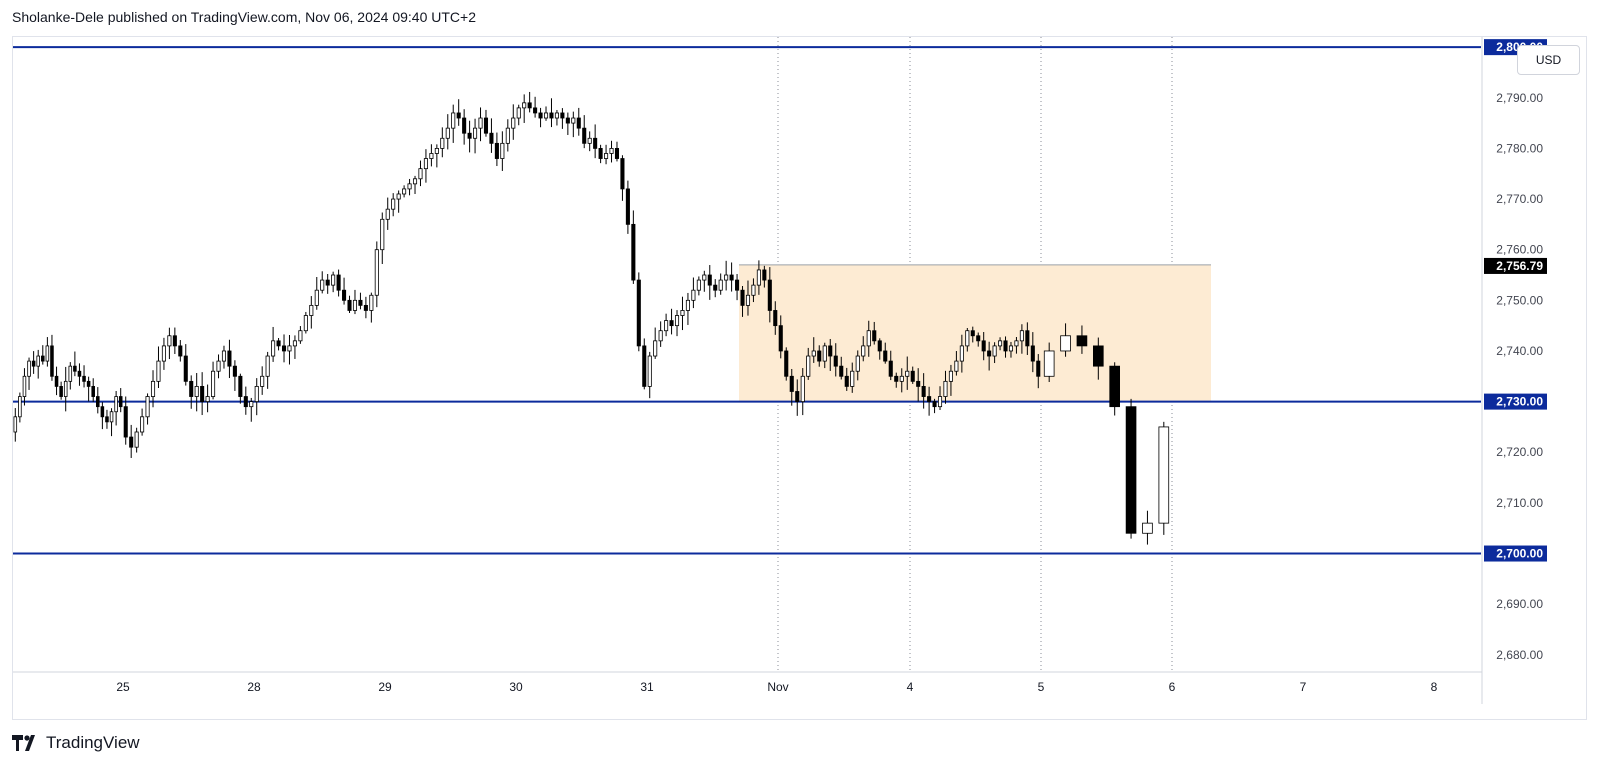 Image resolution: width=1600 pixels, height=766 pixels. Describe the element at coordinates (975, 333) in the screenshot. I see `range-box` at that location.